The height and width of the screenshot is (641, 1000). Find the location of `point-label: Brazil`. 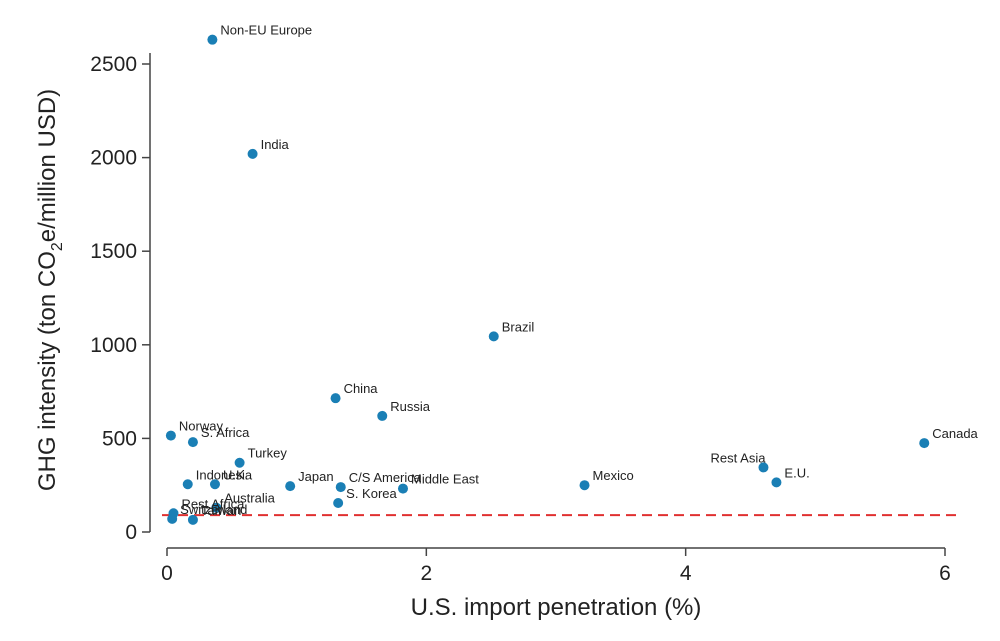

point-label: Brazil is located at coordinates (518, 326).